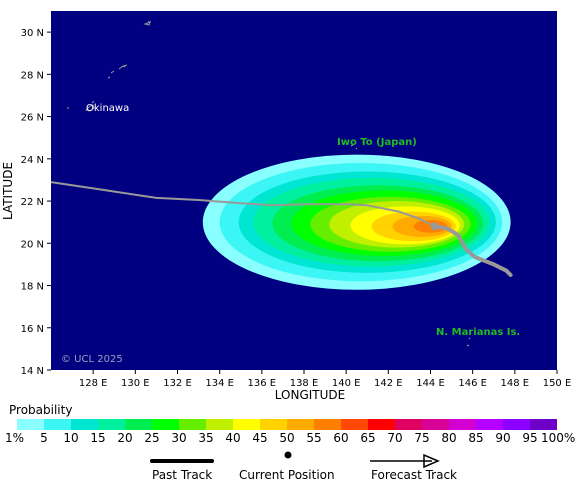 The width and height of the screenshot is (580, 490). What do you see at coordinates (314, 438) in the screenshot?
I see `scale-label: 55` at bounding box center [314, 438].